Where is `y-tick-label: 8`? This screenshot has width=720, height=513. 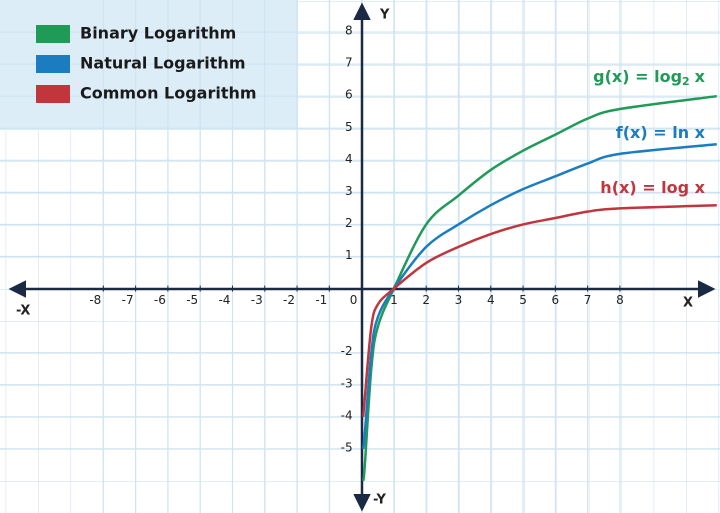
y-tick-label: 8 is located at coordinates (349, 31).